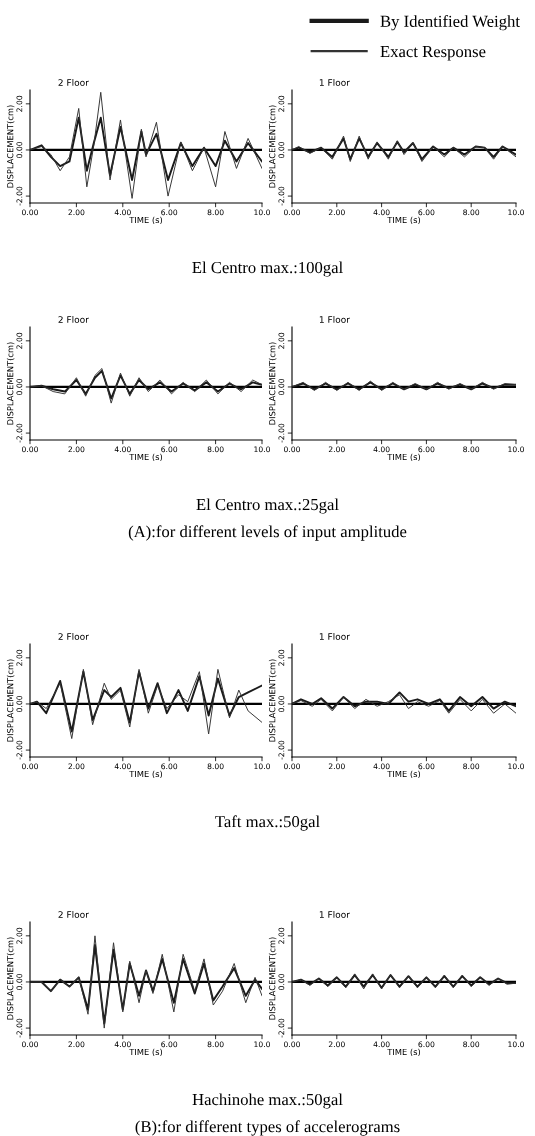  I want to click on text: El Centro max.:25gal, so click(267, 506).